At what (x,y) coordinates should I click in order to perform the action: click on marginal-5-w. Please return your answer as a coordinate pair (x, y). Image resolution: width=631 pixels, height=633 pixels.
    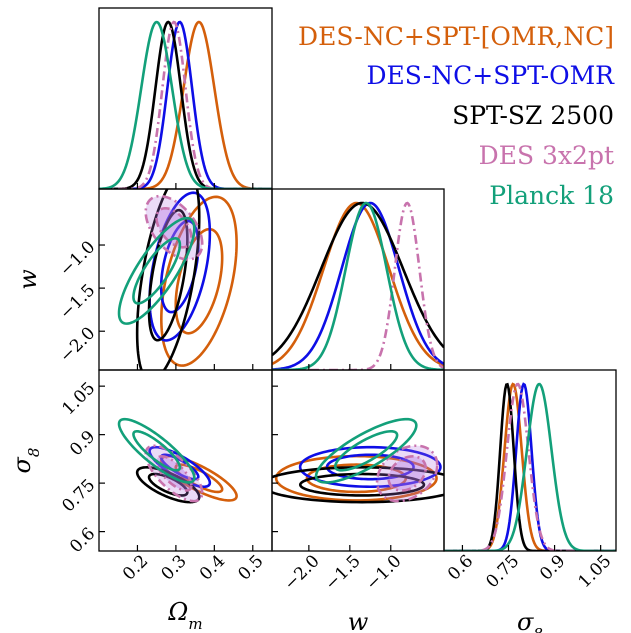
    Looking at the image, I should click on (358, 285).